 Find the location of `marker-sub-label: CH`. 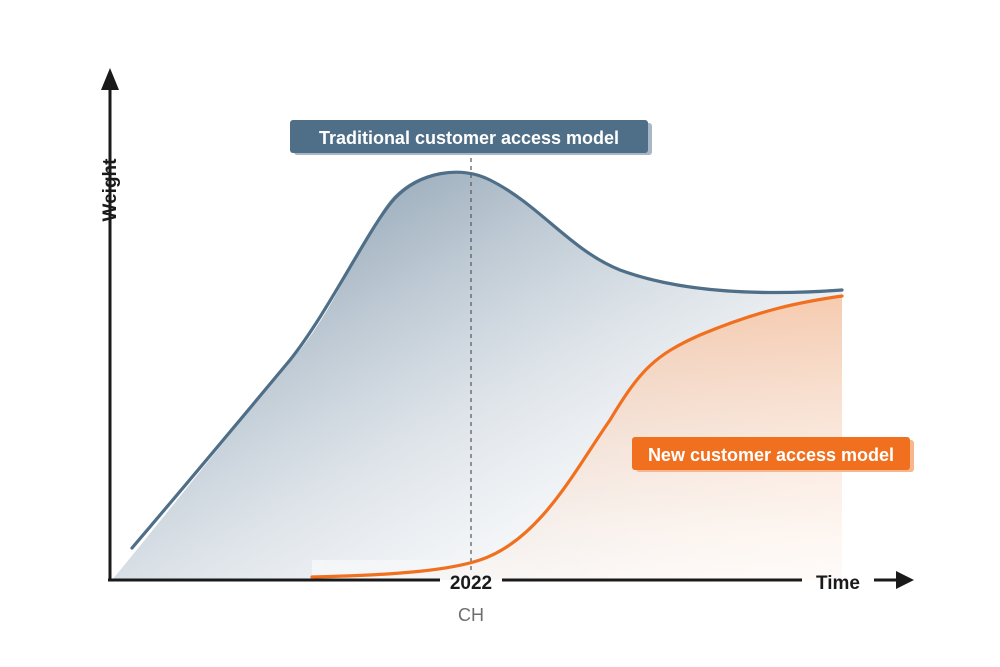

marker-sub-label: CH is located at coordinates (471, 615).